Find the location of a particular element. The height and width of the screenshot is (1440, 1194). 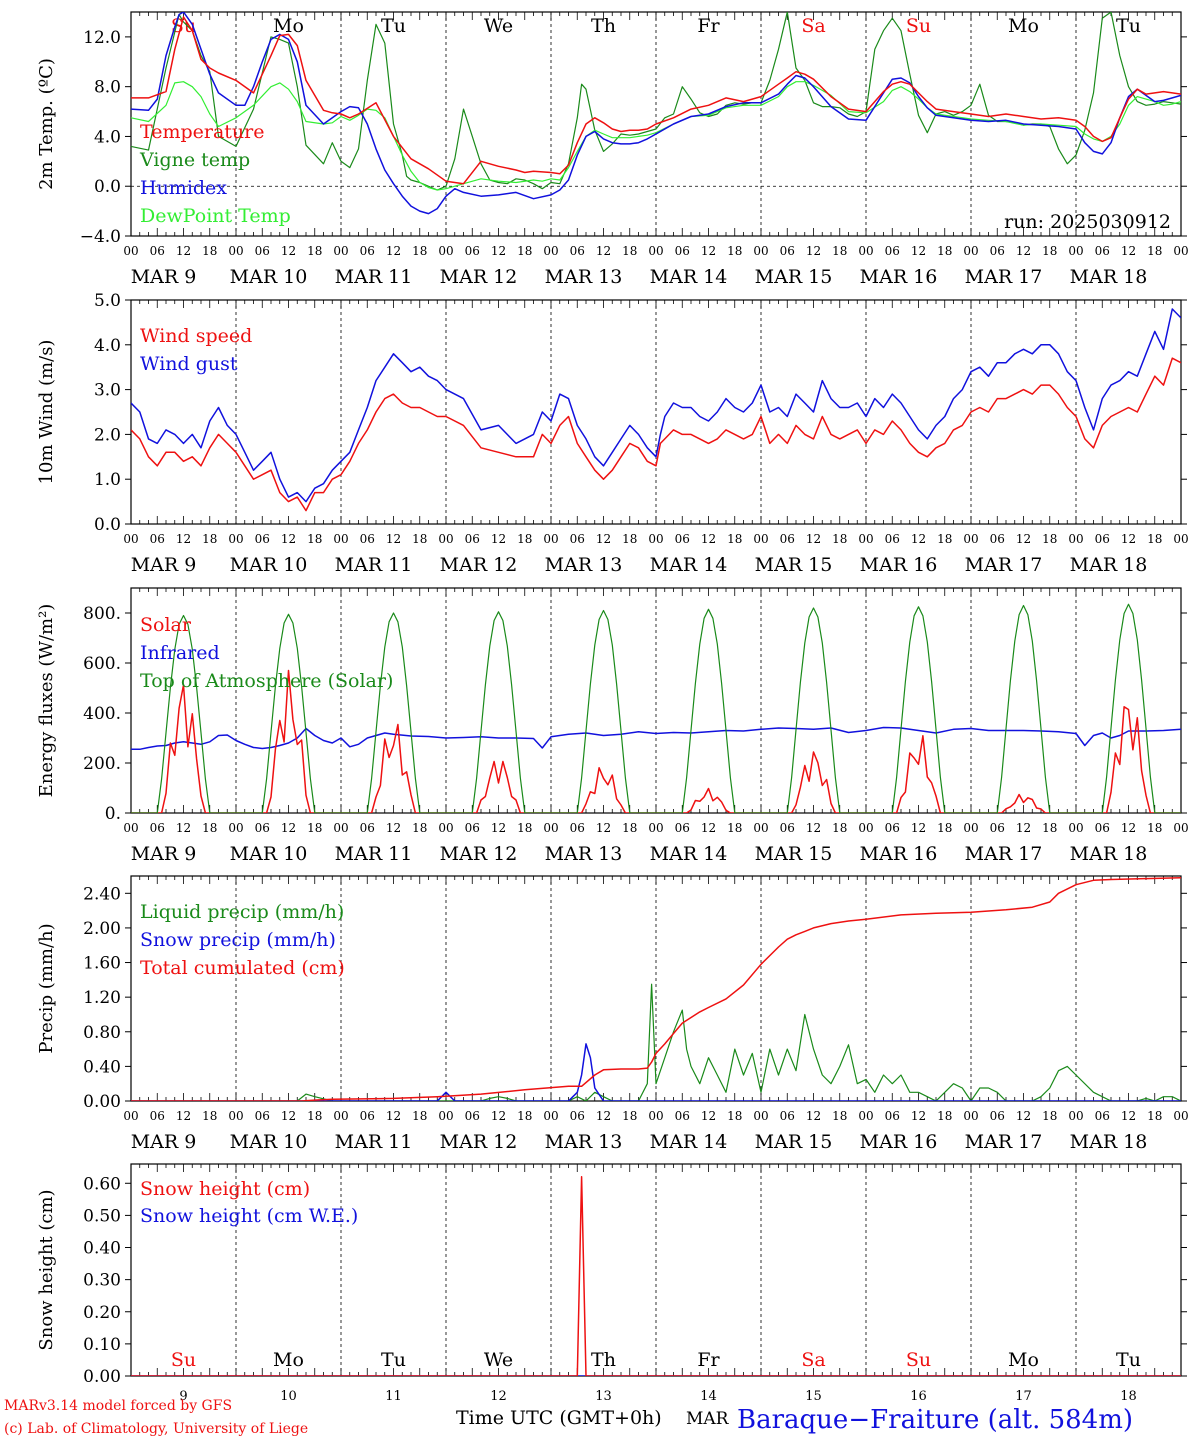

snow-weekday-label: Tu is located at coordinates (1128, 1360).